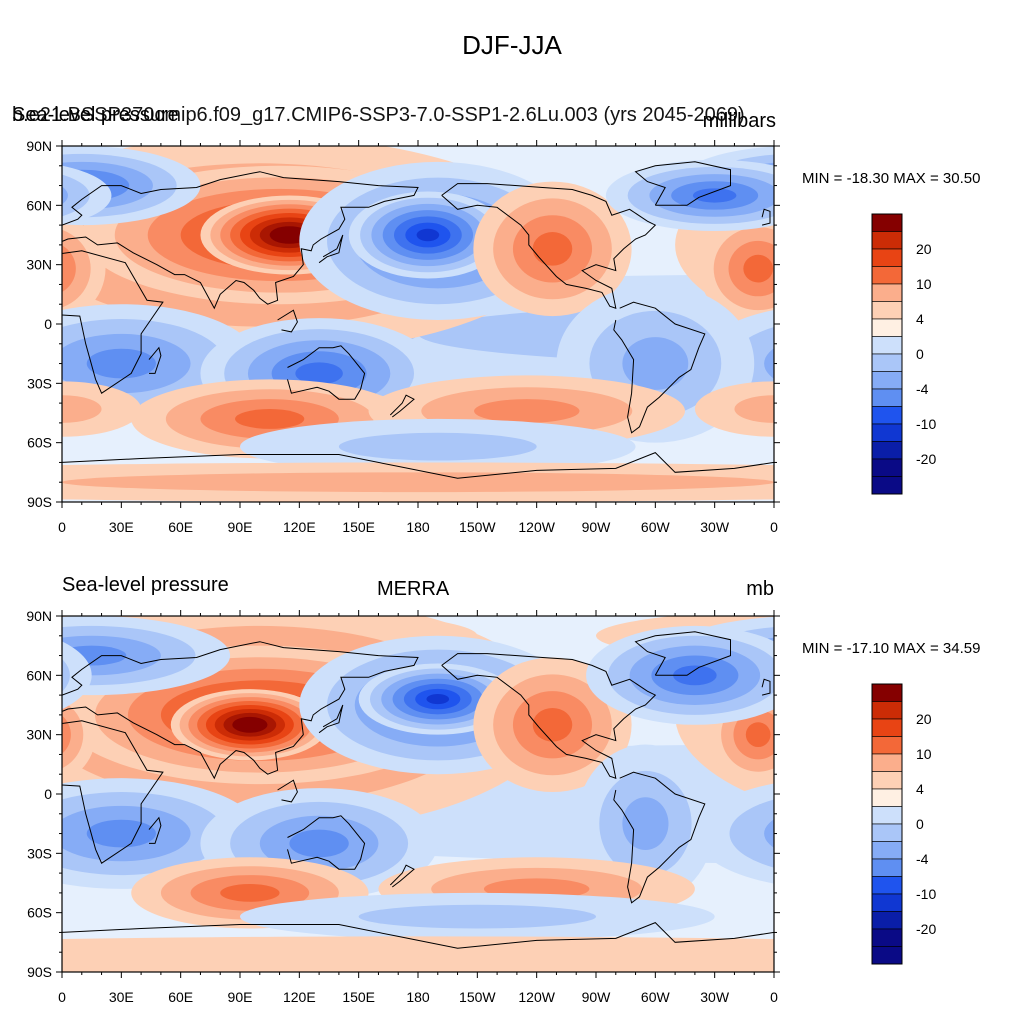 This screenshot has height=1024, width=1024. I want to click on panel-1-units: millibars, so click(739, 121).